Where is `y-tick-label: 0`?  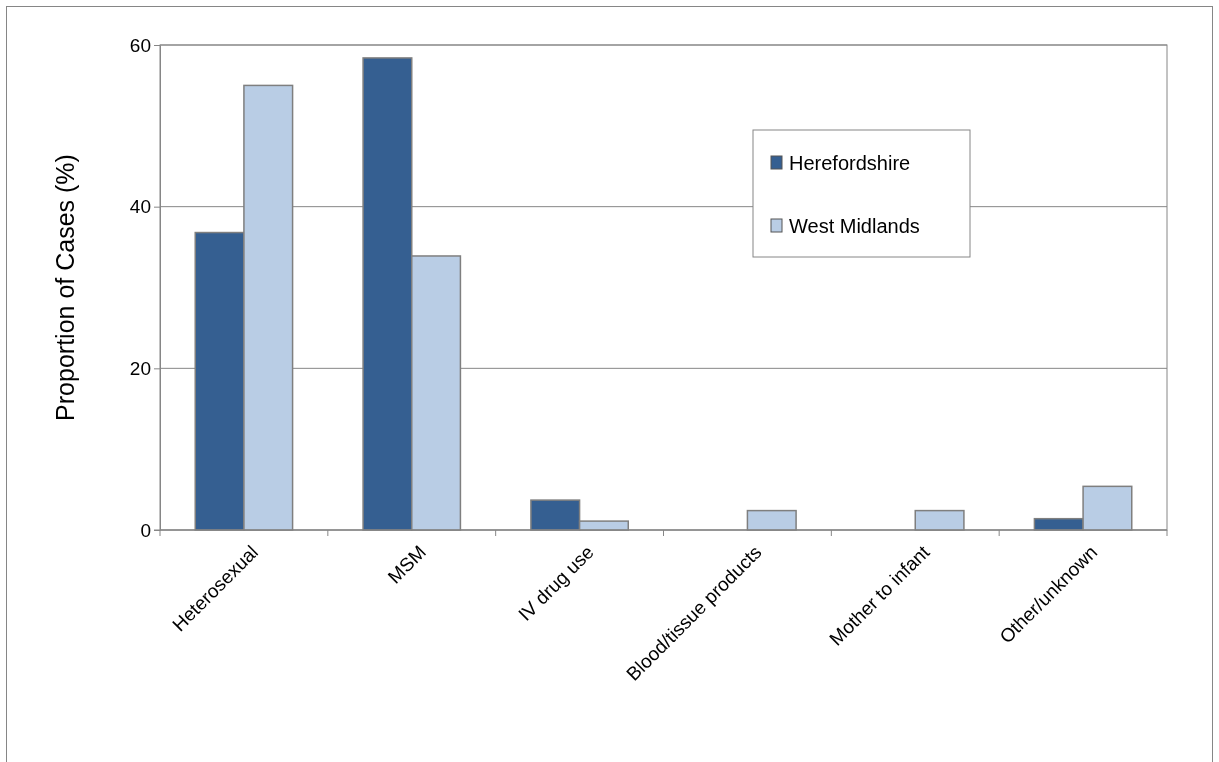 y-tick-label: 0 is located at coordinates (145, 530).